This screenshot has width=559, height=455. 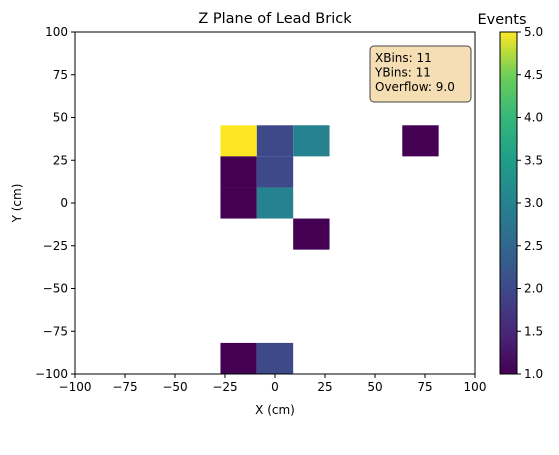 What do you see at coordinates (508, 203) in the screenshot?
I see `colorbar` at bounding box center [508, 203].